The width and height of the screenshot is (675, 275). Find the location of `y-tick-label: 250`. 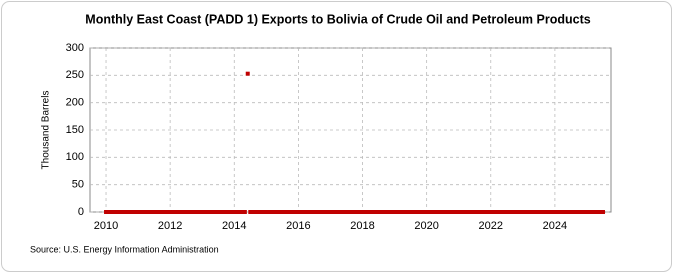

y-tick-label: 250 is located at coordinates (75, 75).